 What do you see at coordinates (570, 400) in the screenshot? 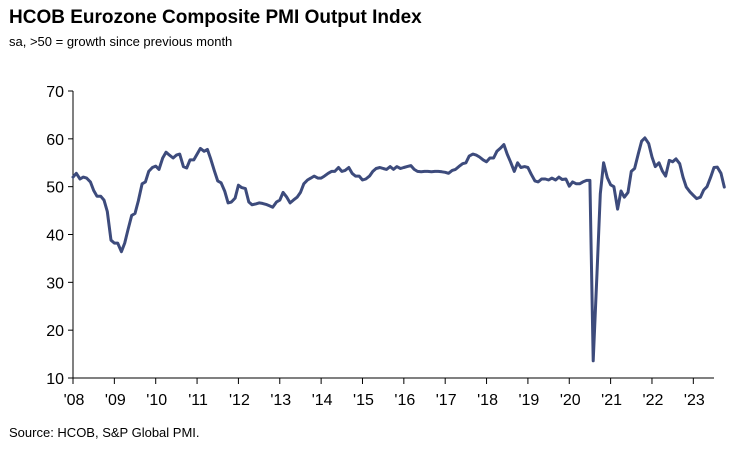
I see `x-tick-label: '20` at bounding box center [570, 400].